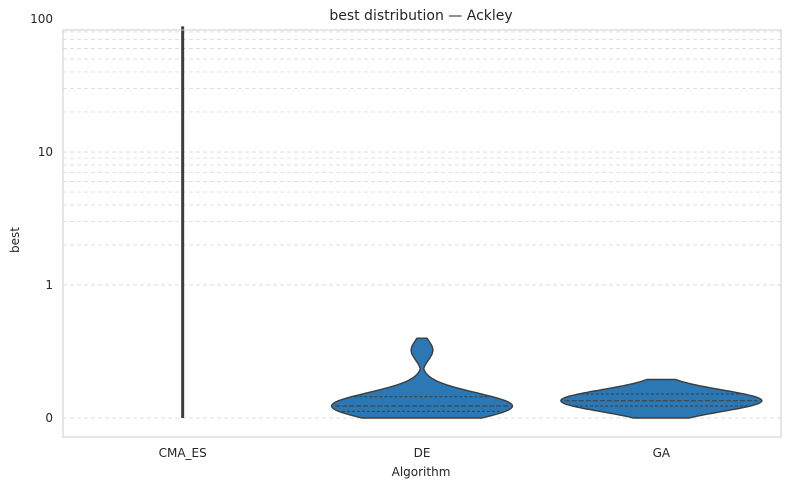 The width and height of the screenshot is (790, 490). What do you see at coordinates (41, 218) in the screenshot?
I see `y-axis-ticks: 0 1 10 100` at bounding box center [41, 218].